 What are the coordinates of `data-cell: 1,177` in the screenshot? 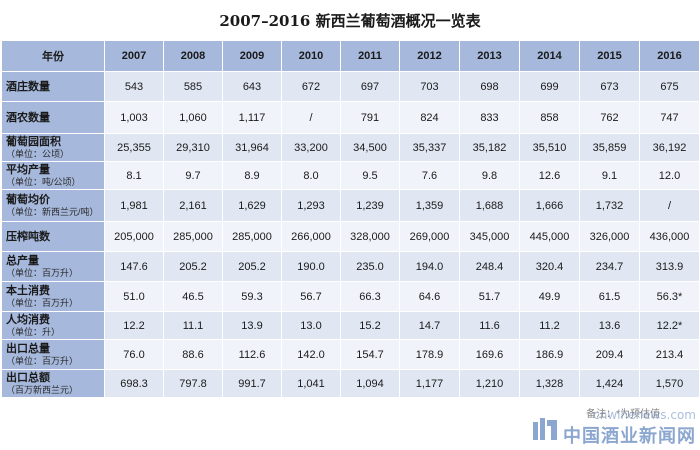 It's located at (429, 383).